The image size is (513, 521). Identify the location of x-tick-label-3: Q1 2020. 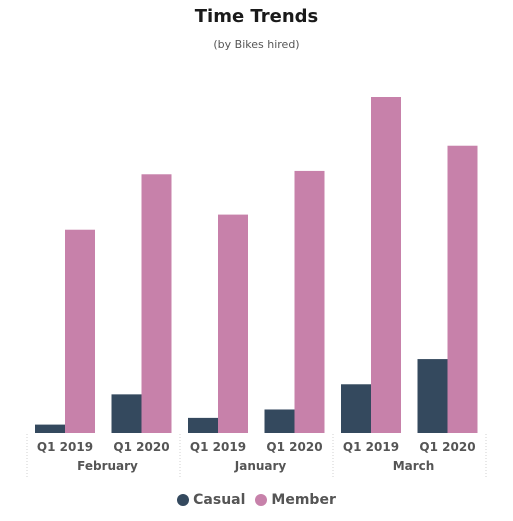
(294, 447).